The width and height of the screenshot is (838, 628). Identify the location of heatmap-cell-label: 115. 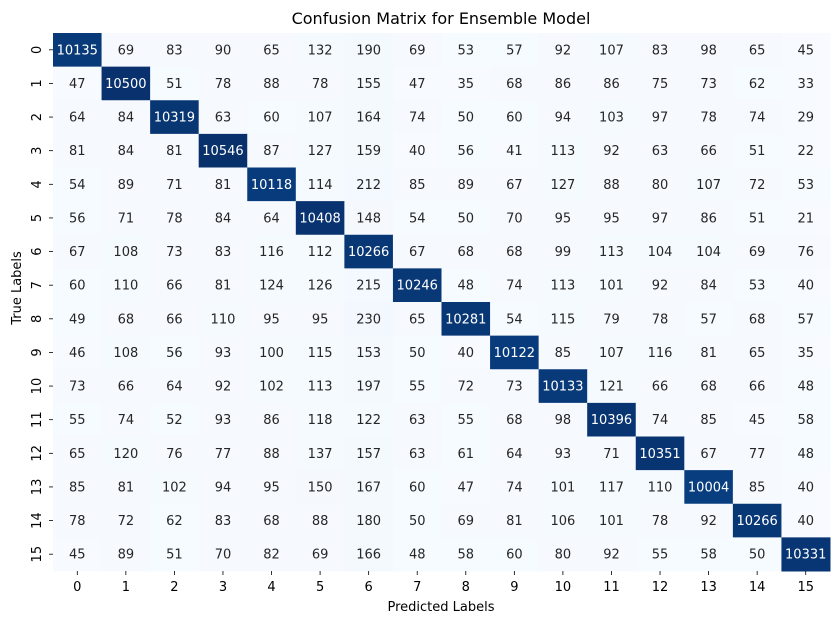
(320, 353).